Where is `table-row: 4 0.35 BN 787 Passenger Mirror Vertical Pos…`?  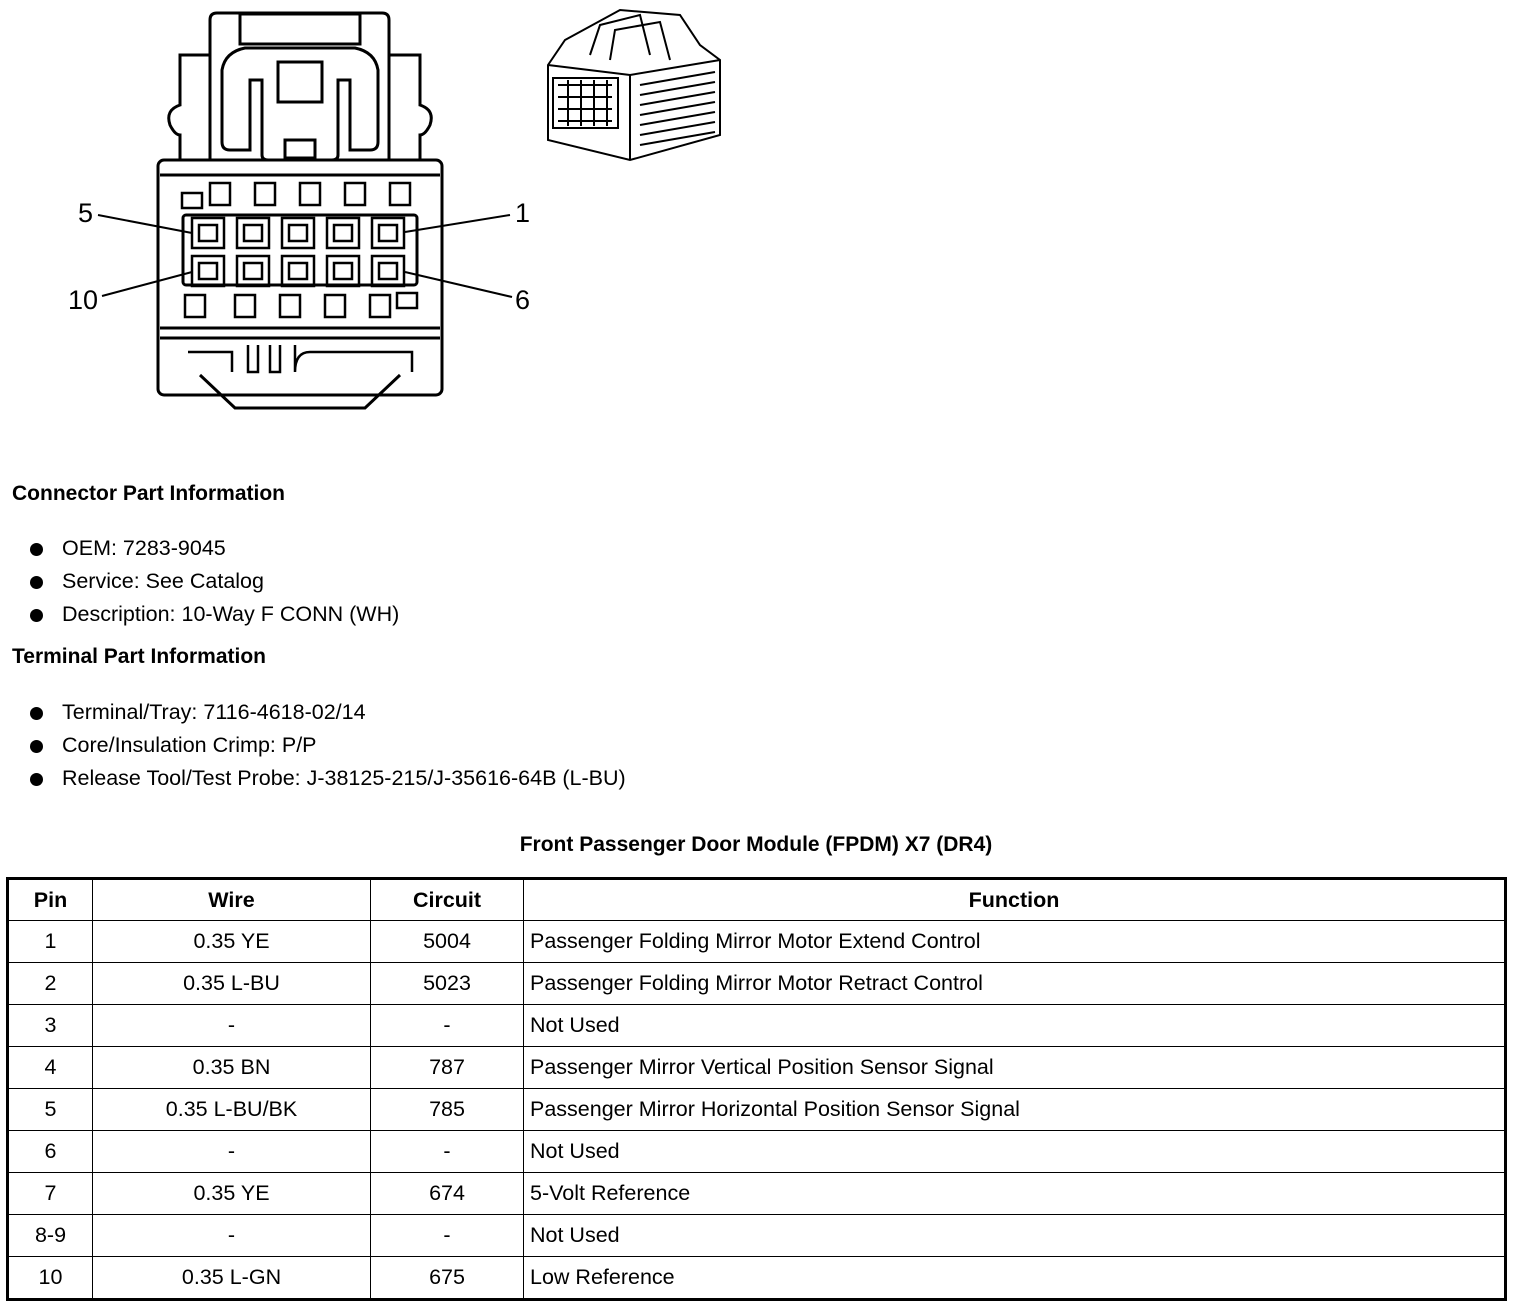
table-row: 4 0.35 BN 787 Passenger Mirror Vertical Pos… is located at coordinates (756, 1067).